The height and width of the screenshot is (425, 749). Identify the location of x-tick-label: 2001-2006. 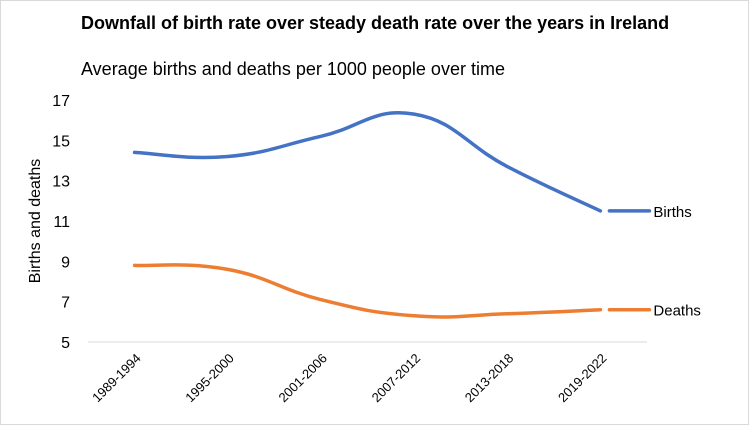
(302, 378).